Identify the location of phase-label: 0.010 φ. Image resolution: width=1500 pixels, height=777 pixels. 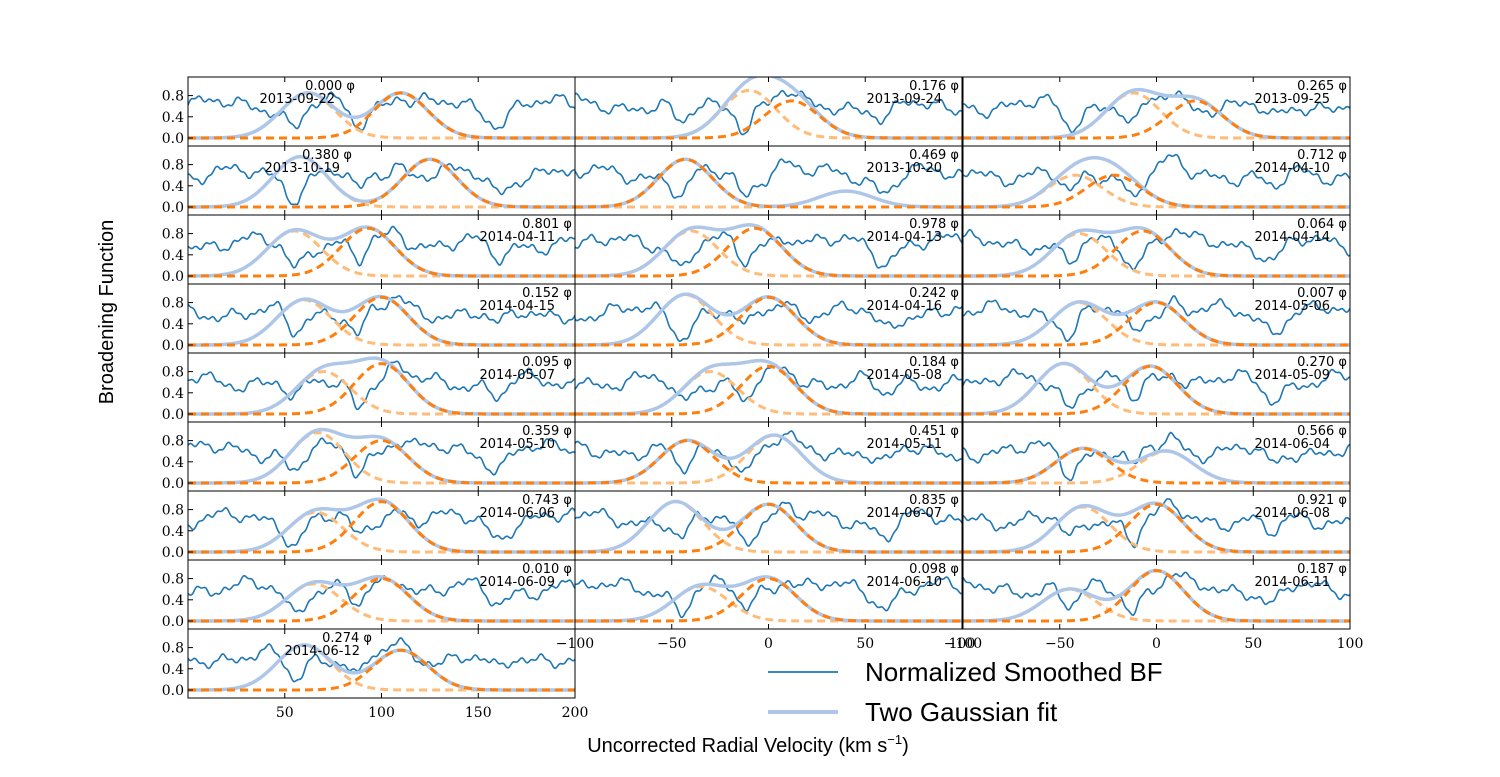
(547, 569).